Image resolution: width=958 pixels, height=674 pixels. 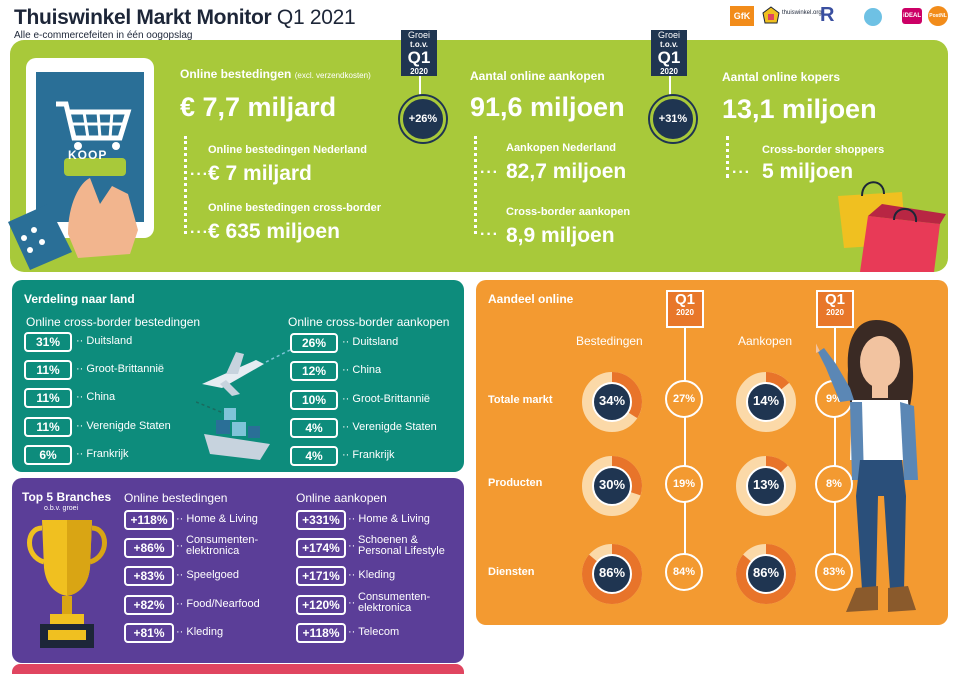 I want to click on share-row-label: Producten, so click(x=515, y=483).